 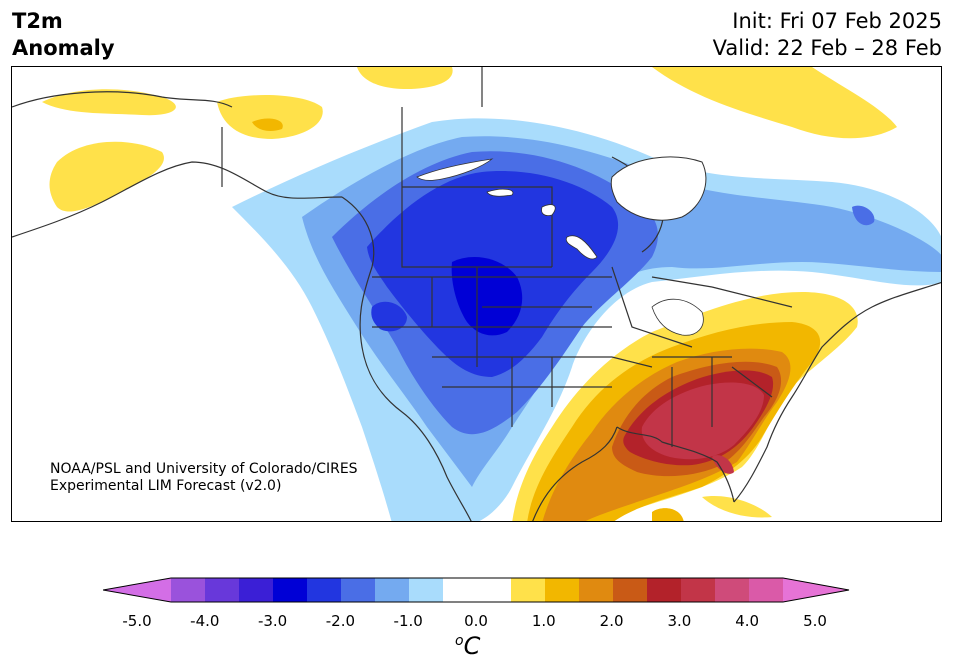 I want to click on colorbar-tick-label: 3.0, so click(x=679, y=621).